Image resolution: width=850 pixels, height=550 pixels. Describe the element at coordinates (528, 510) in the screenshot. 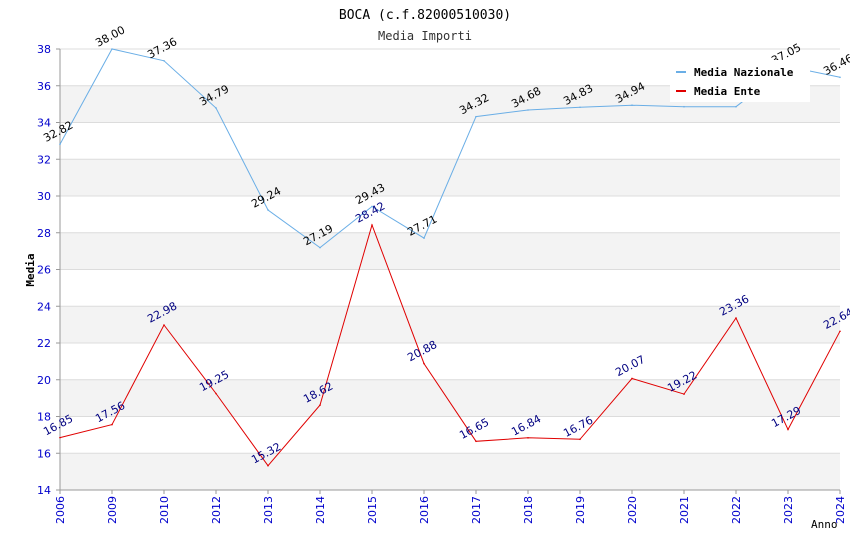

I see `x-tick-label: 2018` at that location.